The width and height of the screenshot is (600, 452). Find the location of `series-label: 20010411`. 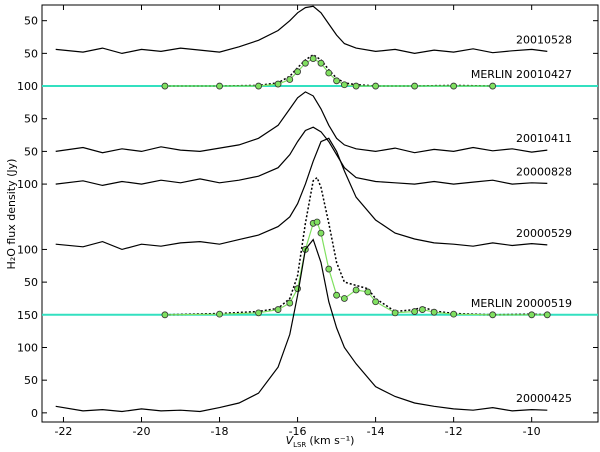

series-label: 20010411 is located at coordinates (544, 138).